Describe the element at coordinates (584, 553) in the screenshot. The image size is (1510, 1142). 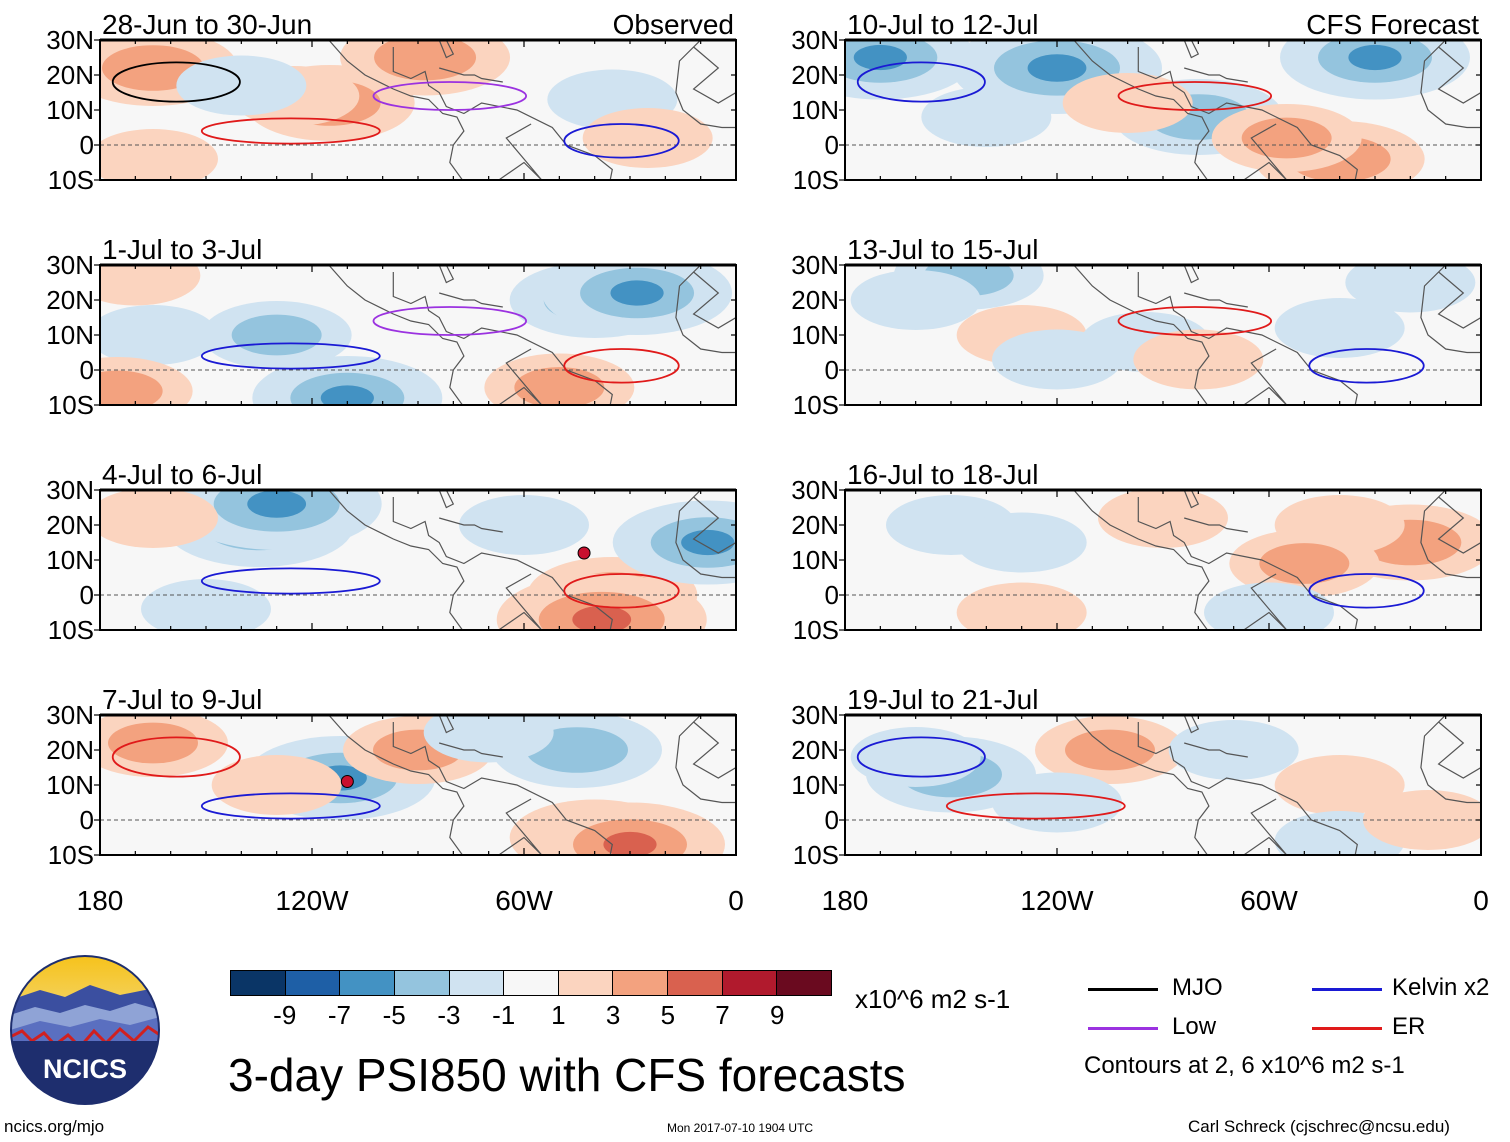
I see `storm-symbol` at that location.